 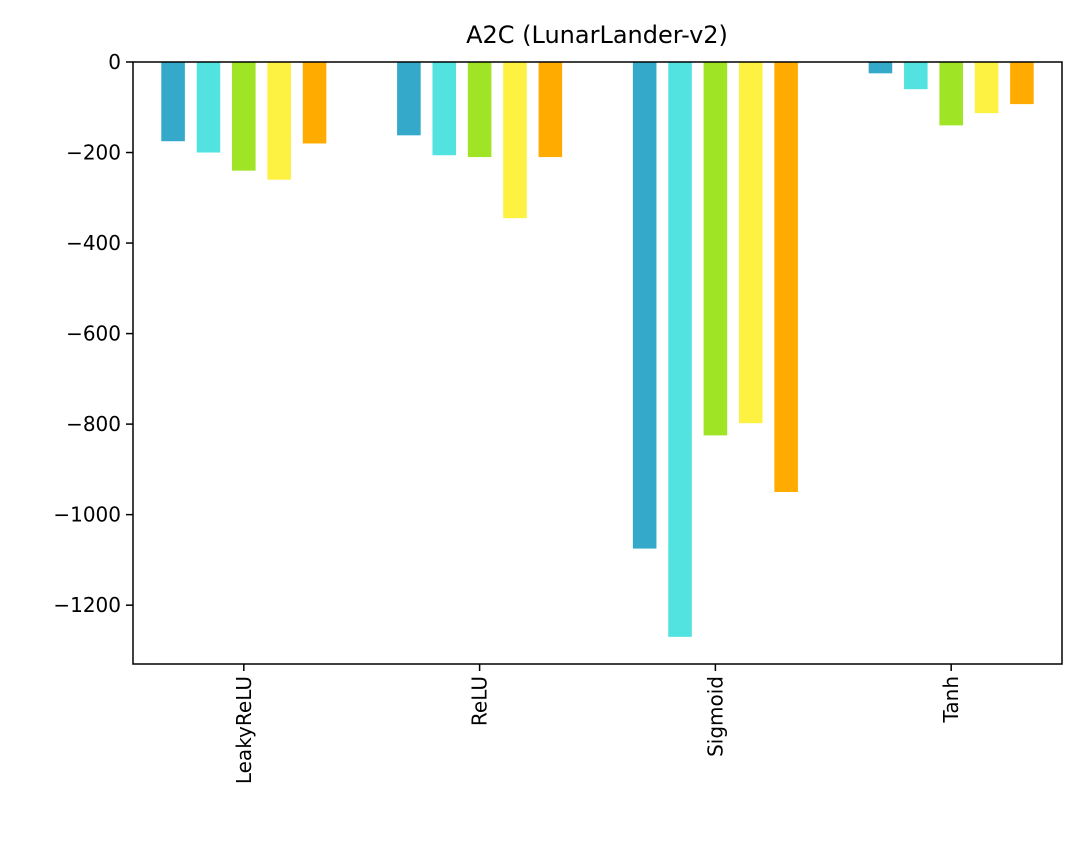 What do you see at coordinates (93, 153) in the screenshot?
I see `y-tick-label: −200` at bounding box center [93, 153].